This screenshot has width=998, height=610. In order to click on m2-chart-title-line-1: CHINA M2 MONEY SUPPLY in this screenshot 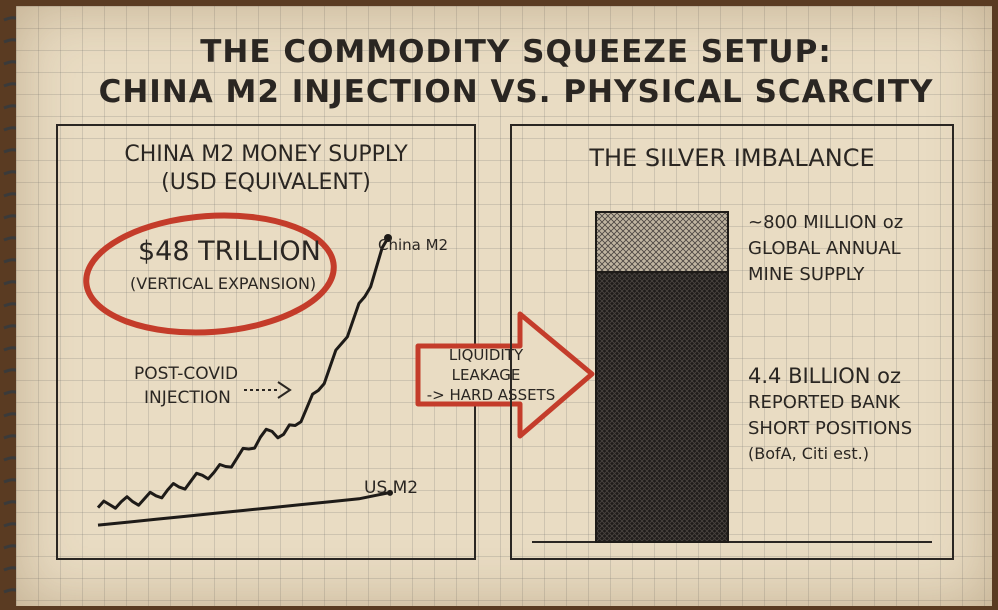, I will do `click(266, 154)`.